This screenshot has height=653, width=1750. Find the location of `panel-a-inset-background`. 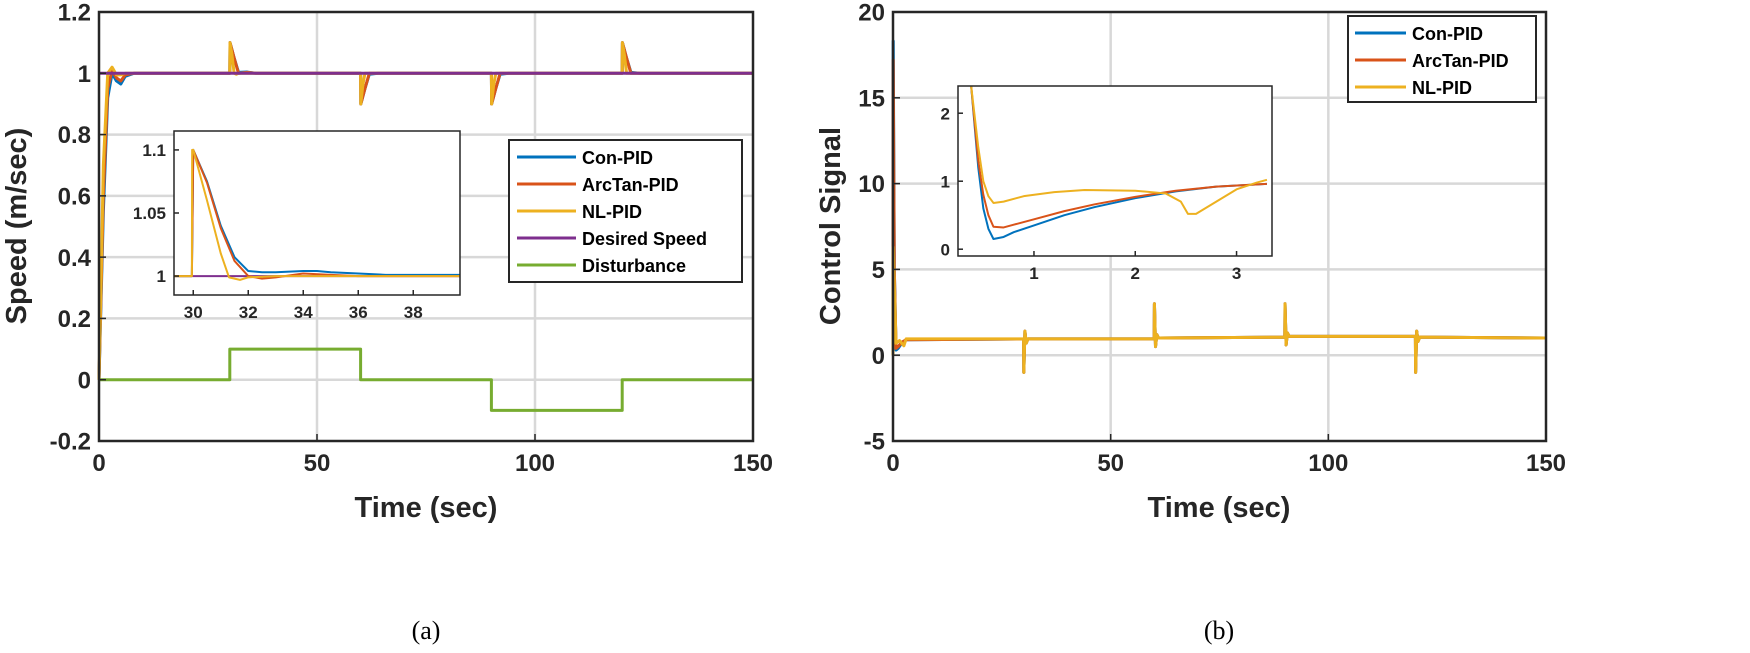

panel-a-inset-background is located at coordinates (317, 213).